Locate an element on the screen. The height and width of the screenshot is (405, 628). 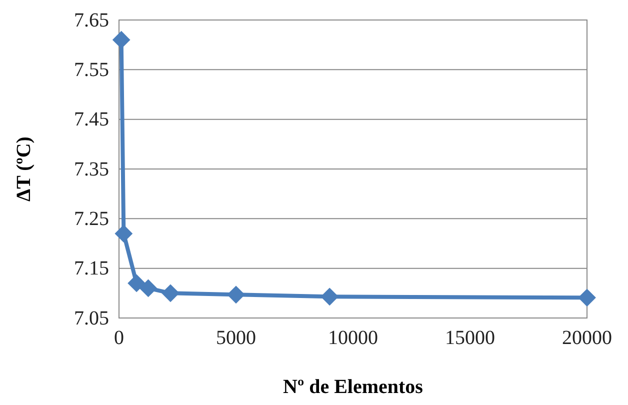
y-tick-label: 7.35 is located at coordinates (91, 169).